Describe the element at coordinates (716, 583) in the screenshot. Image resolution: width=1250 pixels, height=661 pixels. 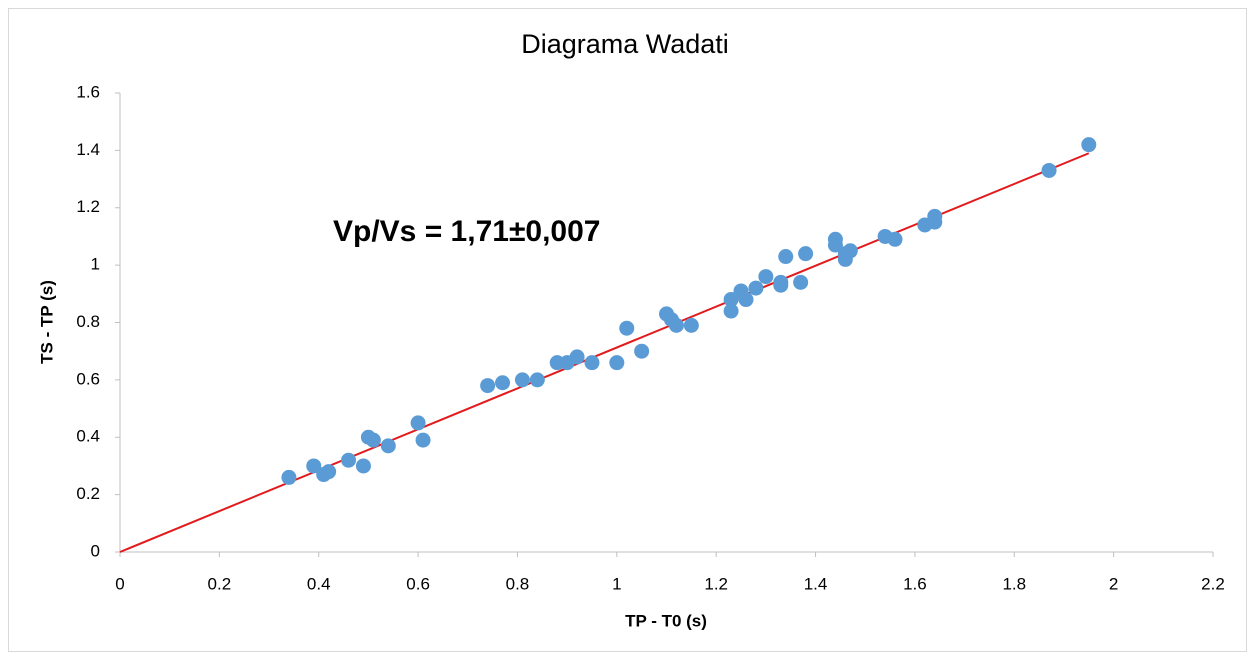
I see `x-tick-label: 1.2` at that location.